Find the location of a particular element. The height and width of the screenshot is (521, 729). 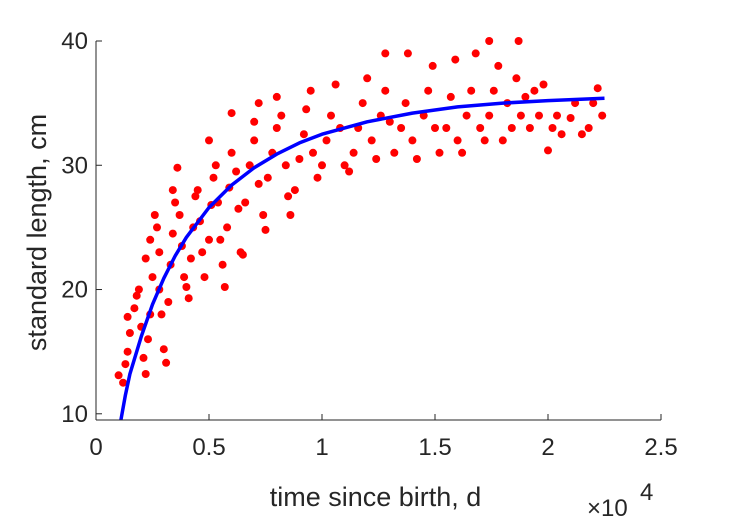

x-tick-label: 1.5 is located at coordinates (434, 447).